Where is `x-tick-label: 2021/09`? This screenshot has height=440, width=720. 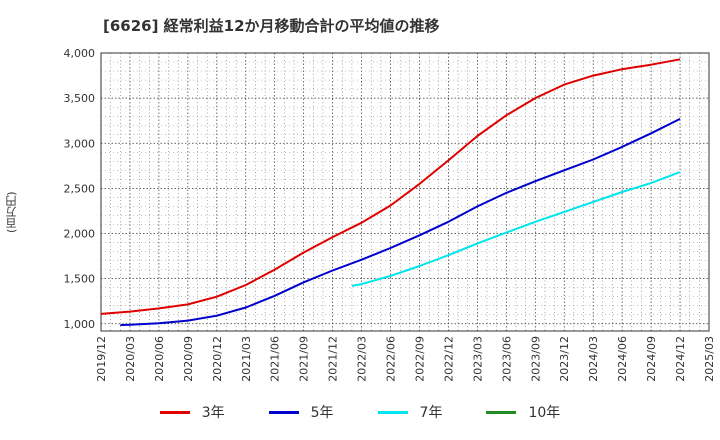
x-tick-label: 2021/09 is located at coordinates (304, 359).